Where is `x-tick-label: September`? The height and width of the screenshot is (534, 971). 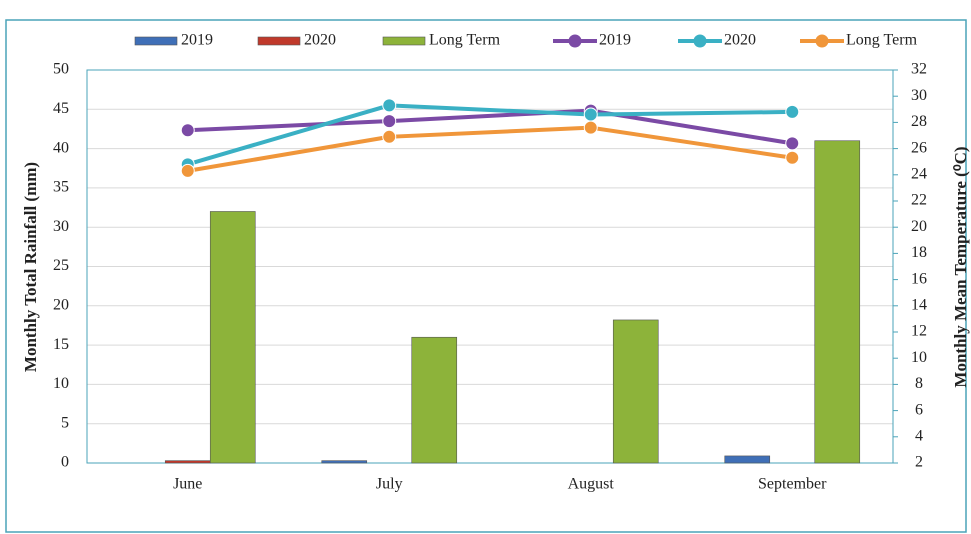
x-tick-label: September is located at coordinates (792, 484).